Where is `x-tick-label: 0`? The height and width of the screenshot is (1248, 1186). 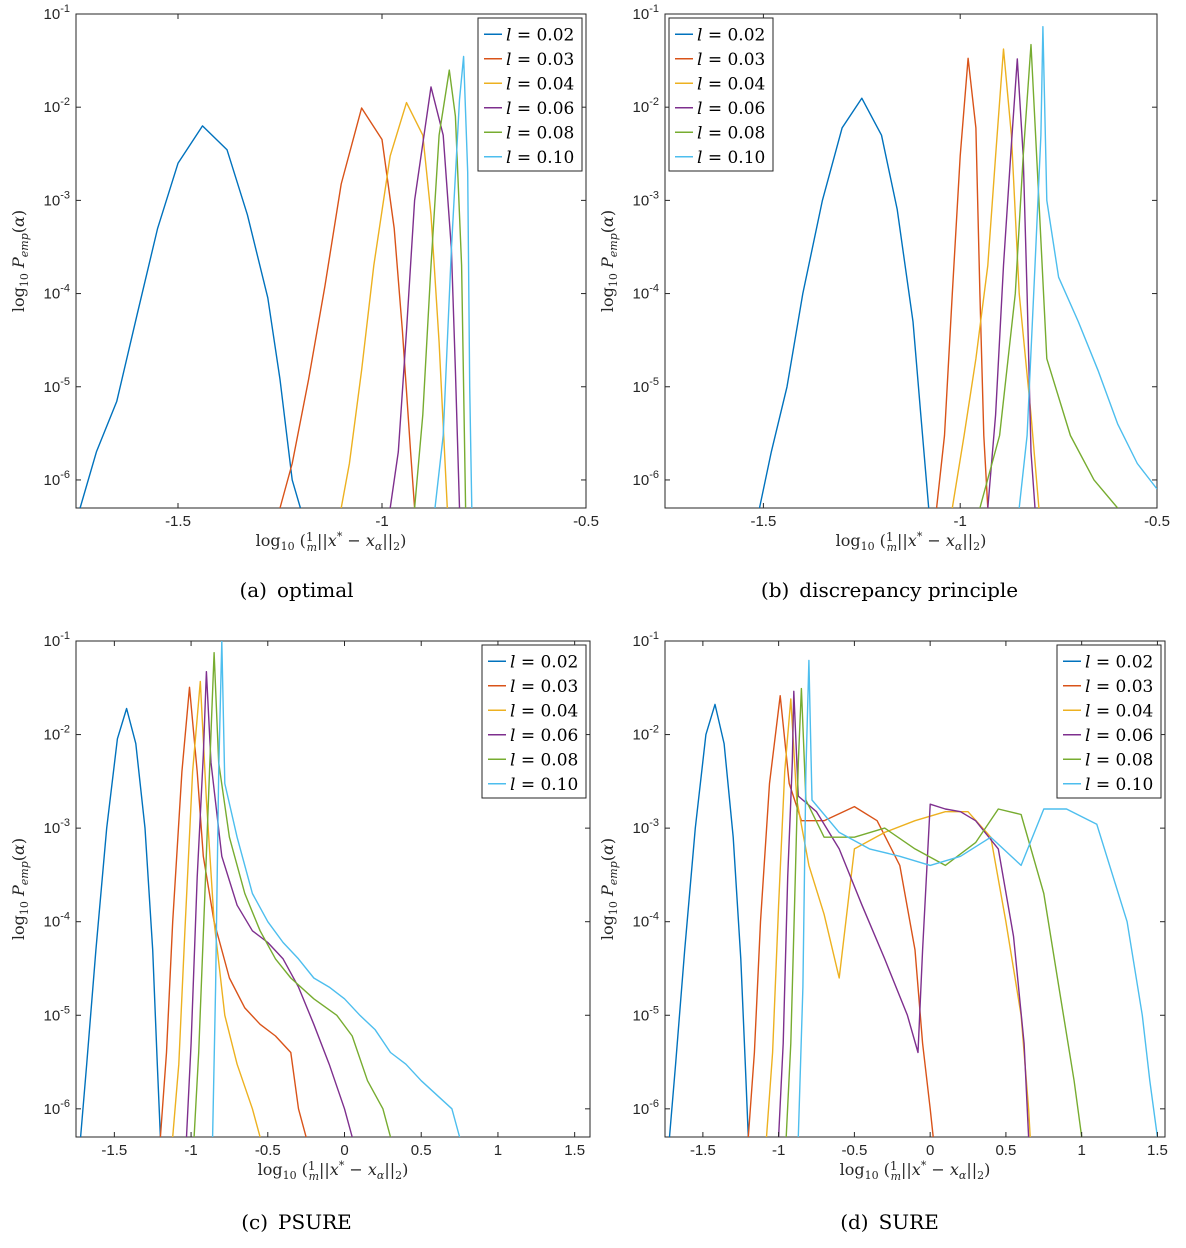
x-tick-label: 0 is located at coordinates (930, 1150).